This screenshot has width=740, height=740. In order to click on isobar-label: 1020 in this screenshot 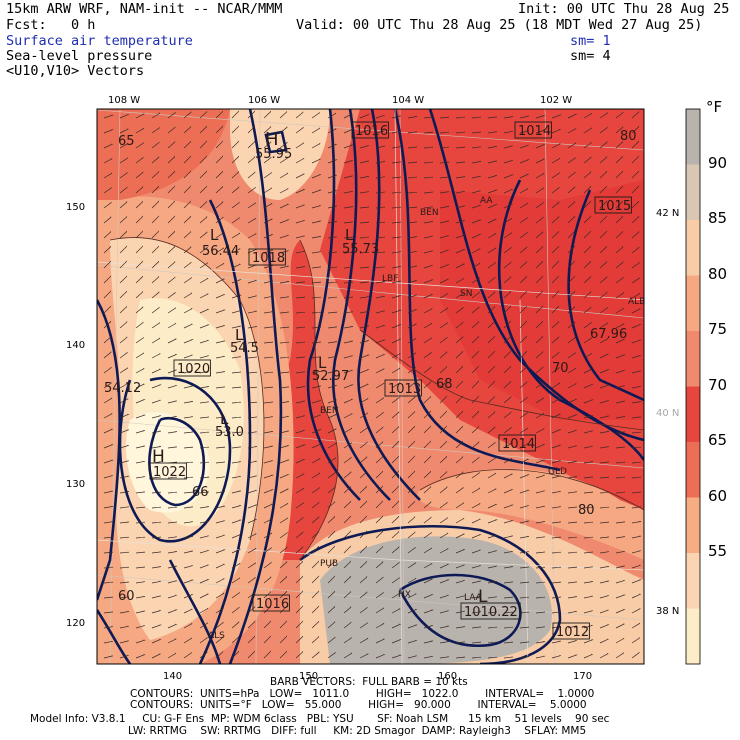, I will do `click(193, 369)`.